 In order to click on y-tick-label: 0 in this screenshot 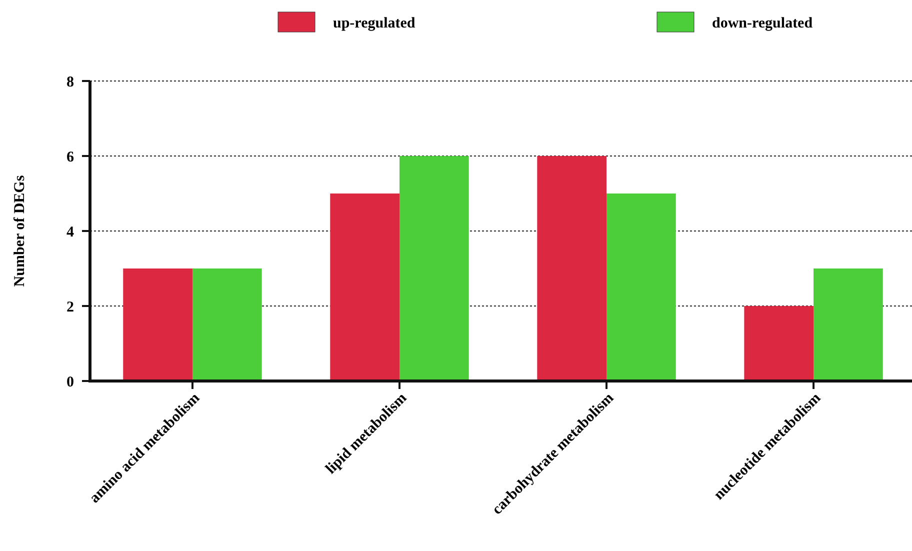, I will do `click(70, 382)`.